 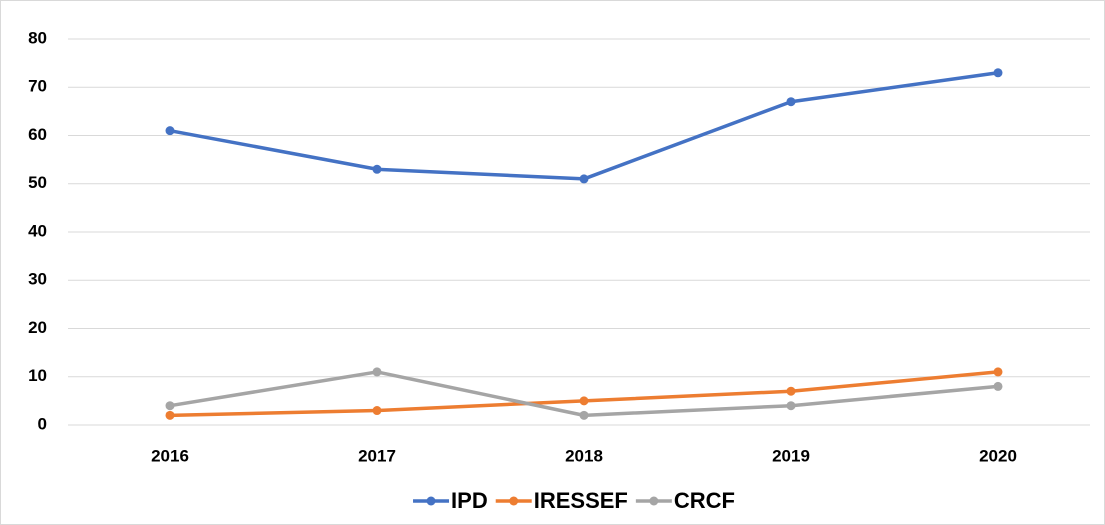 What do you see at coordinates (704, 500) in the screenshot?
I see `legend-label: CRCF` at bounding box center [704, 500].